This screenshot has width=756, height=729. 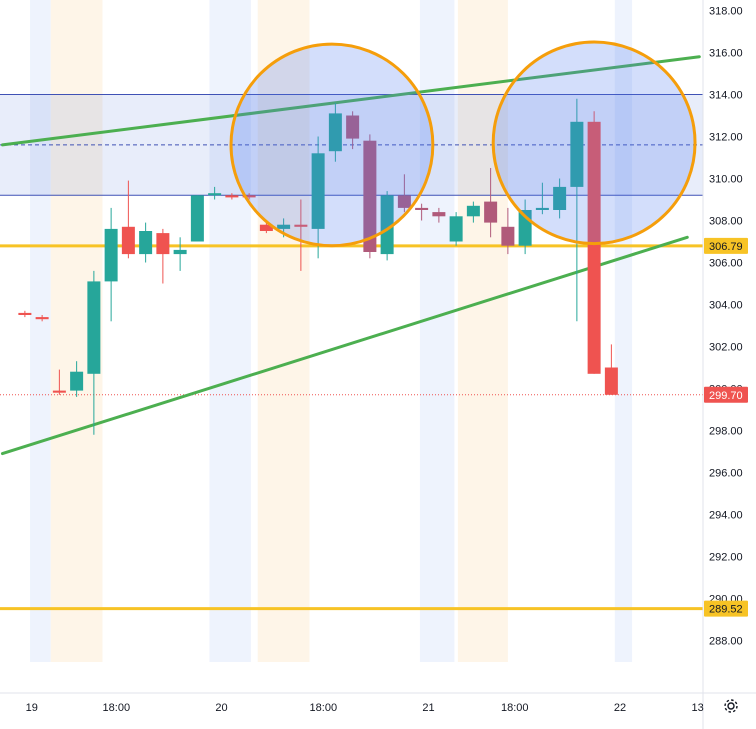 What do you see at coordinates (698, 708) in the screenshot?
I see `time-tick-label: 13` at bounding box center [698, 708].